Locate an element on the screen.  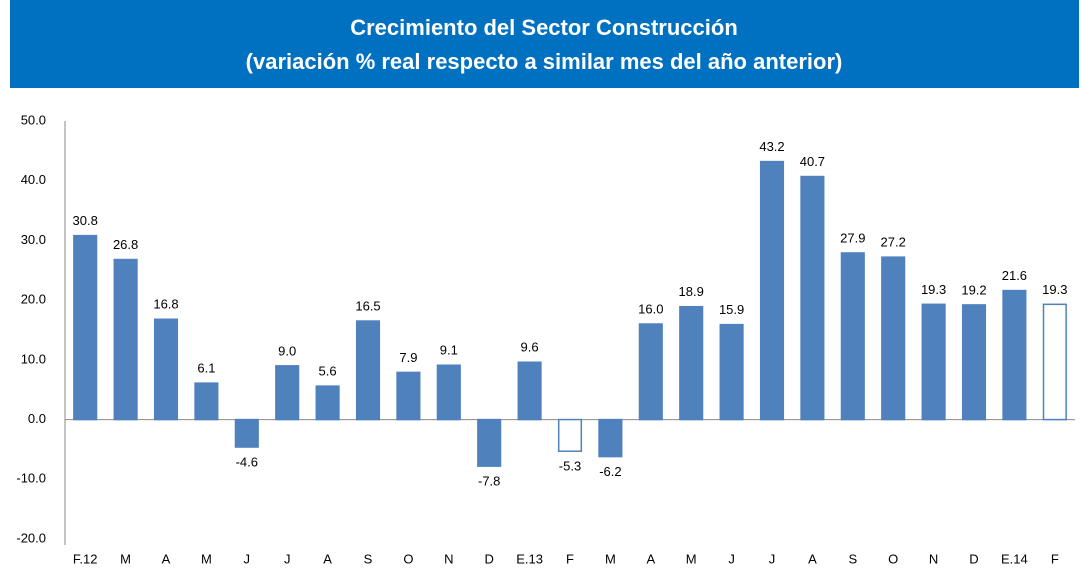
data-label: 9.0 is located at coordinates (287, 350).